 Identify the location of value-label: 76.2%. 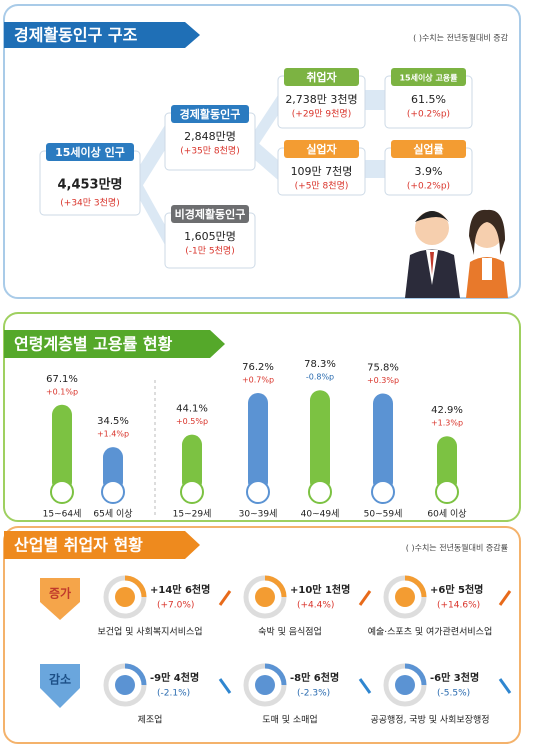
(258, 367).